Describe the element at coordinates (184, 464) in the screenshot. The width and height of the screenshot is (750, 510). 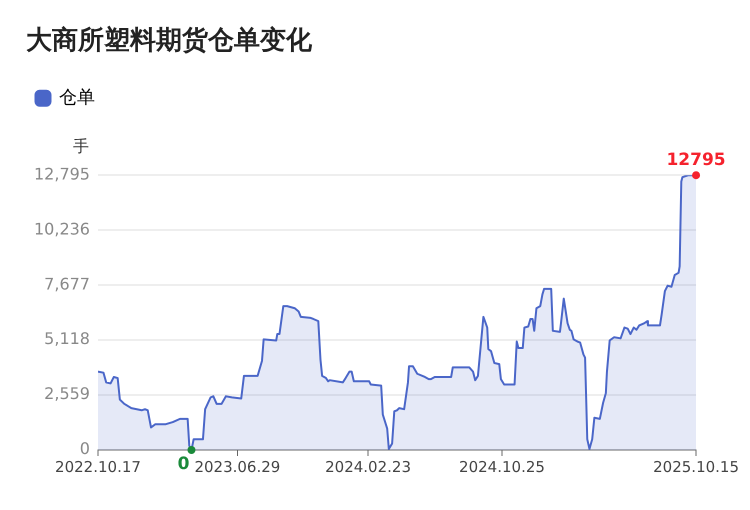
I see `annotation: 0` at that location.